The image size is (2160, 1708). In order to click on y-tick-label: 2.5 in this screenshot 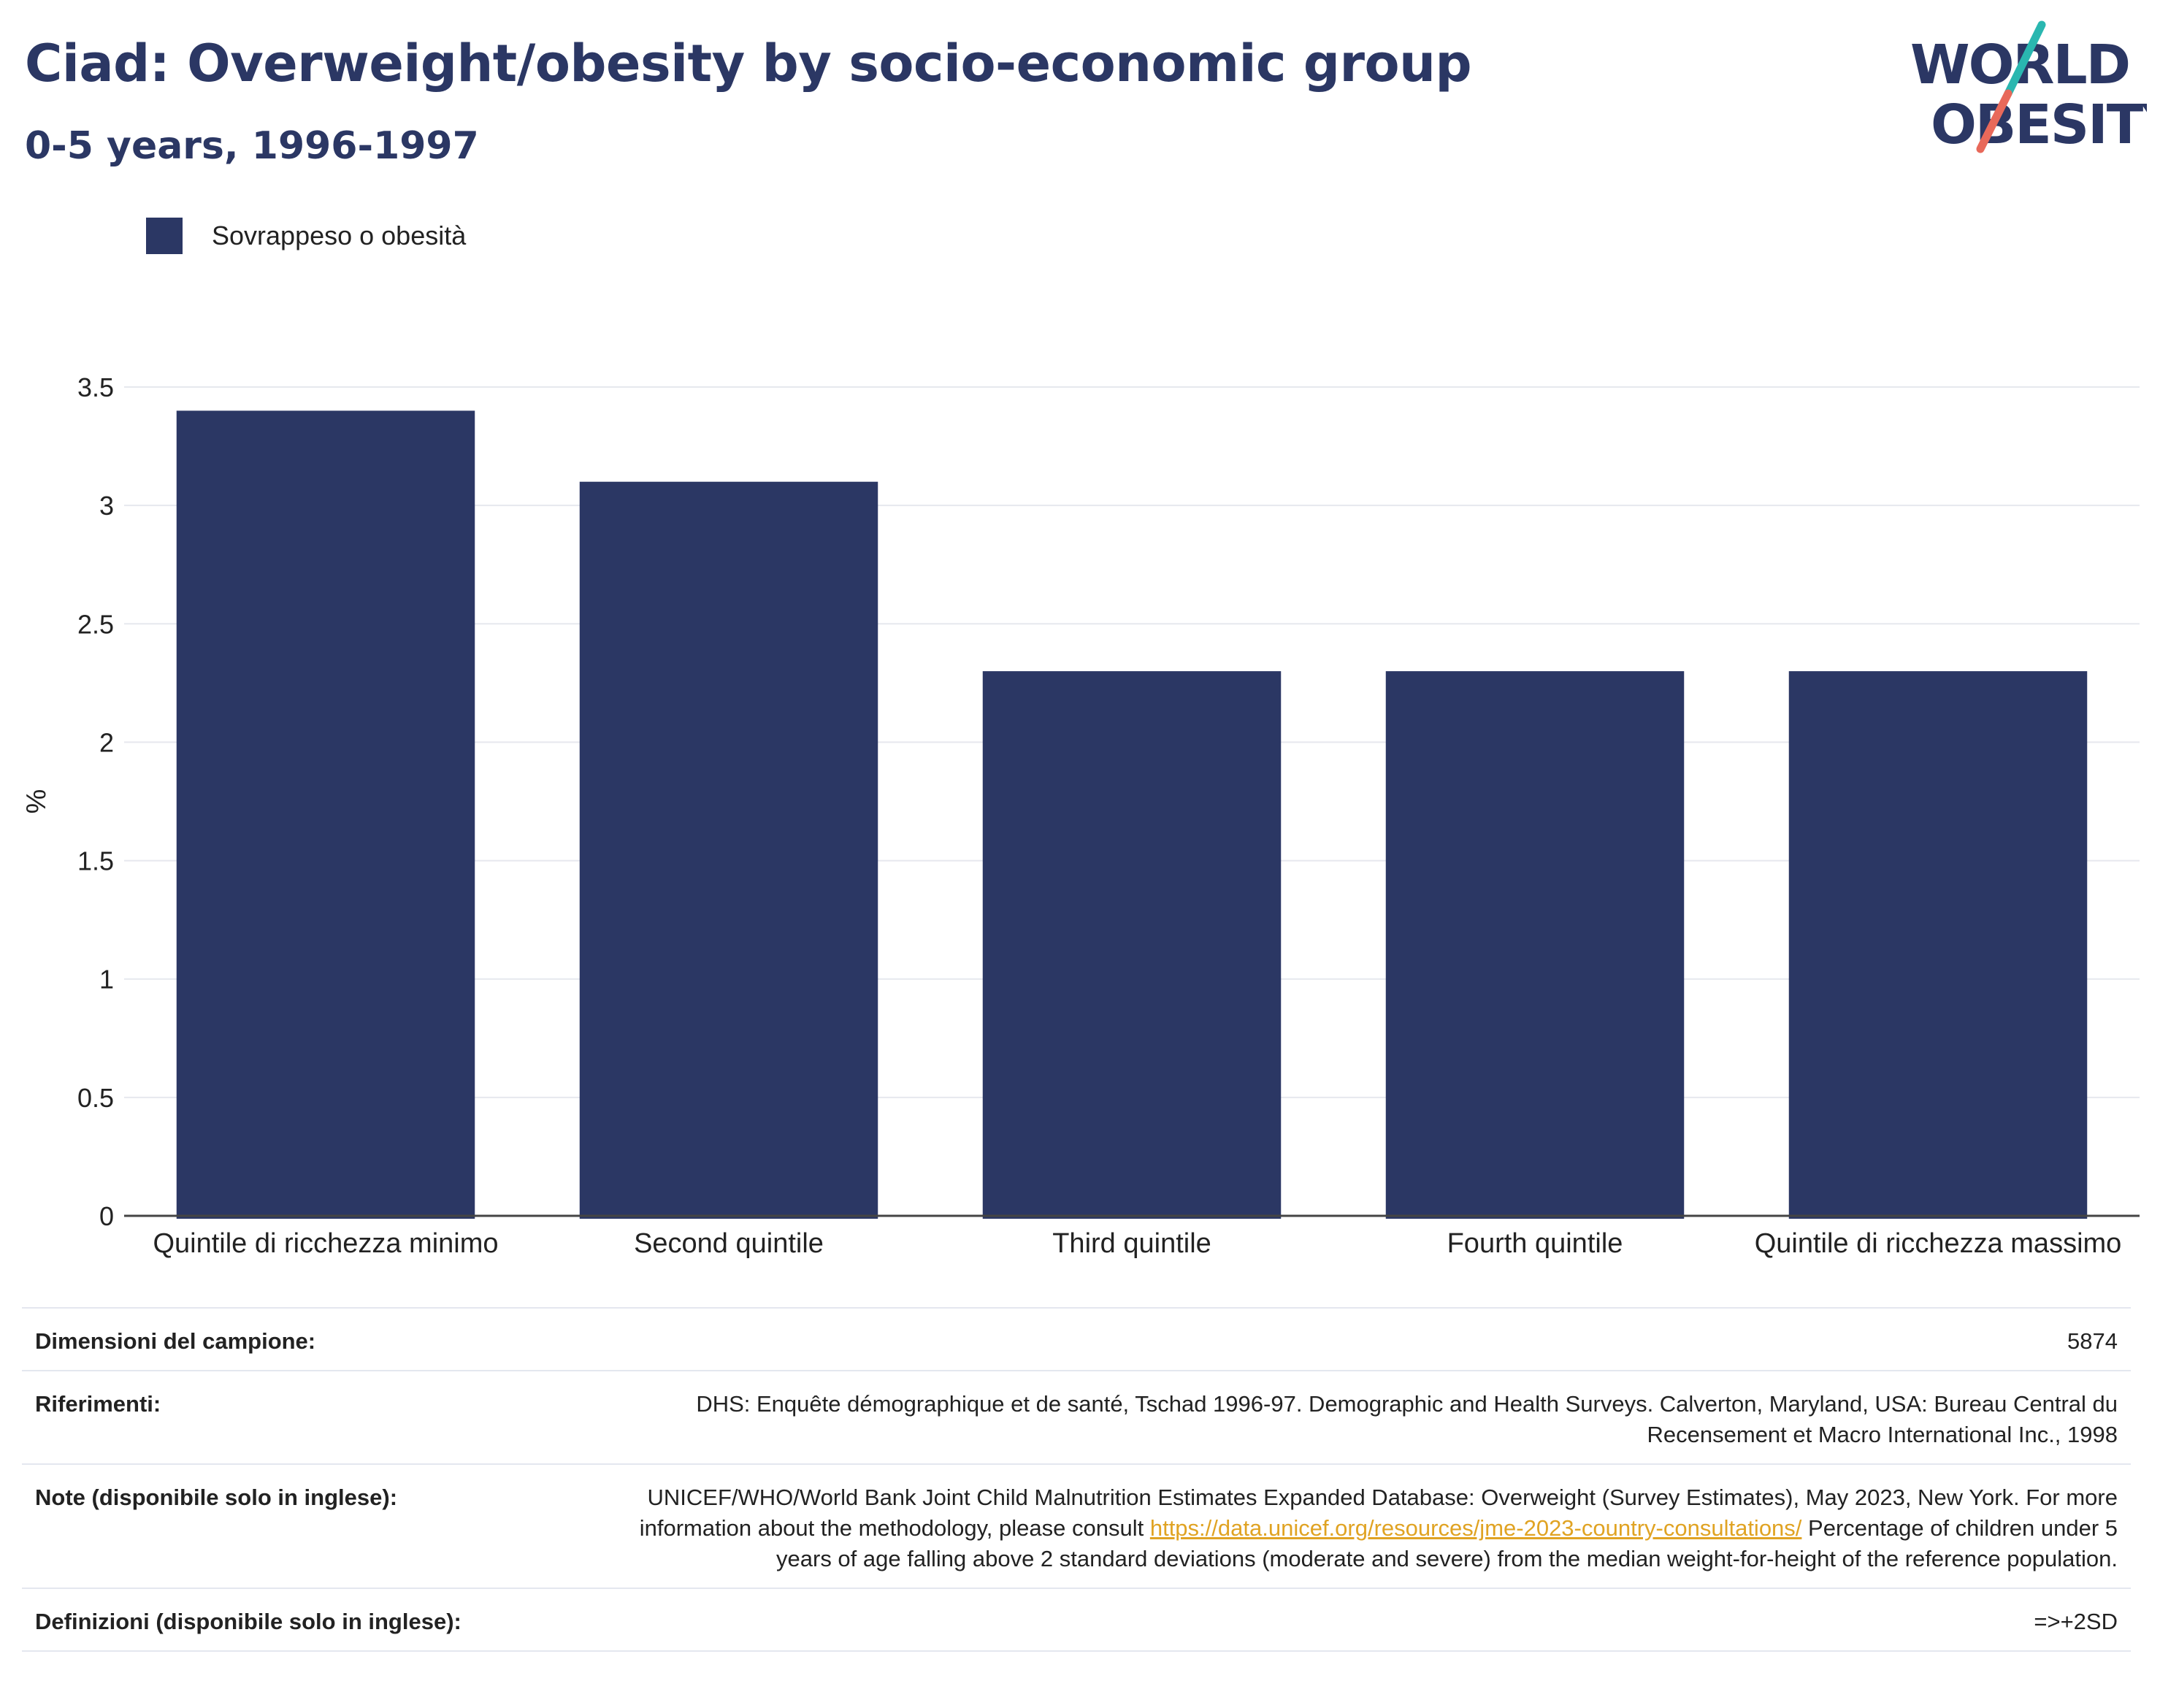, I will do `click(95, 624)`.